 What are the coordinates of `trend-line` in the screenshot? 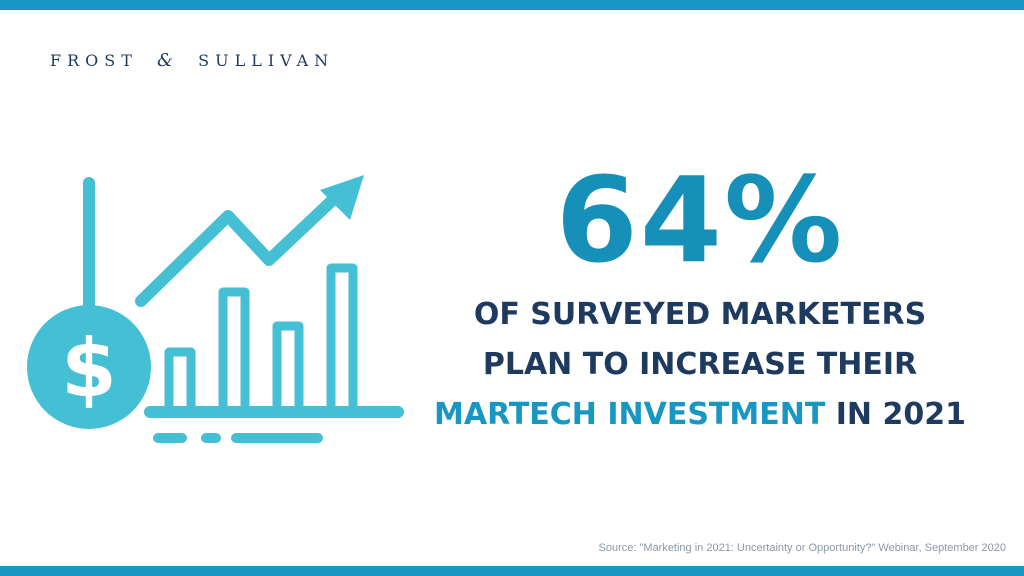 It's located at (239, 248).